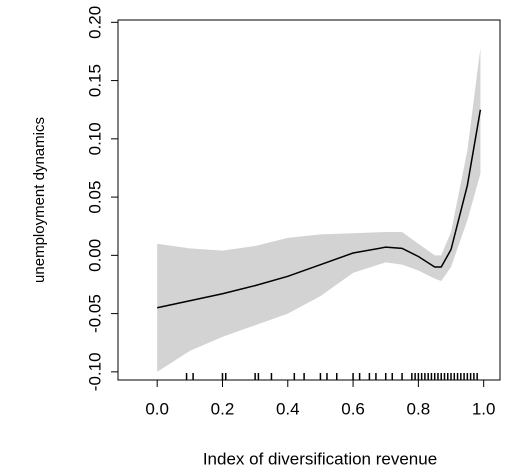  I want to click on y-tick-label: 0.20, so click(94, 22).